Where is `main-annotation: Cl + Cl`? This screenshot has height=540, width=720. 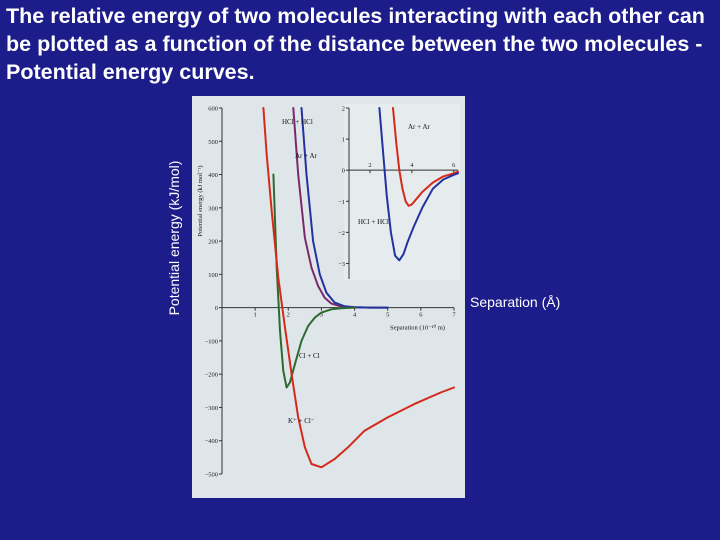 main-annotation: Cl + Cl is located at coordinates (309, 356).